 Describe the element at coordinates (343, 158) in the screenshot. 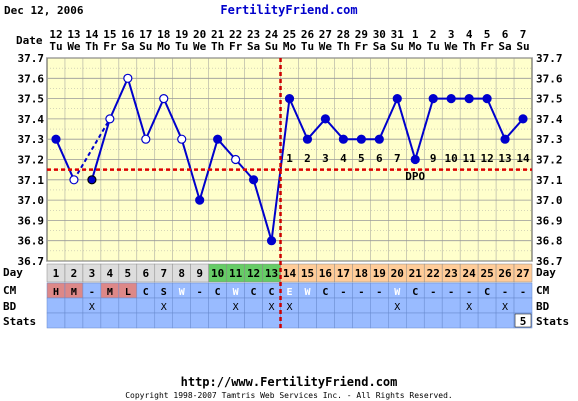

I see `dpo-label: 4` at that location.